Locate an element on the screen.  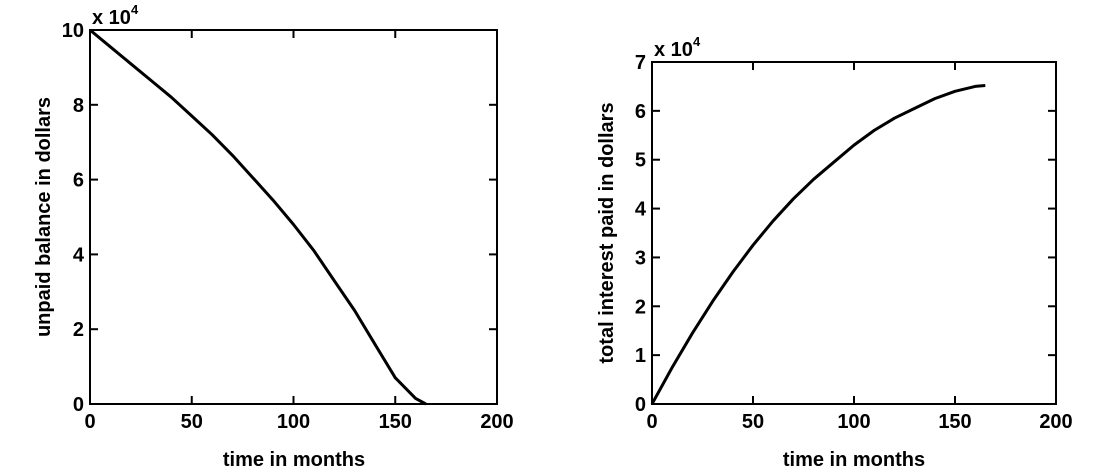
y-tick-label: 8 is located at coordinates (78, 106).